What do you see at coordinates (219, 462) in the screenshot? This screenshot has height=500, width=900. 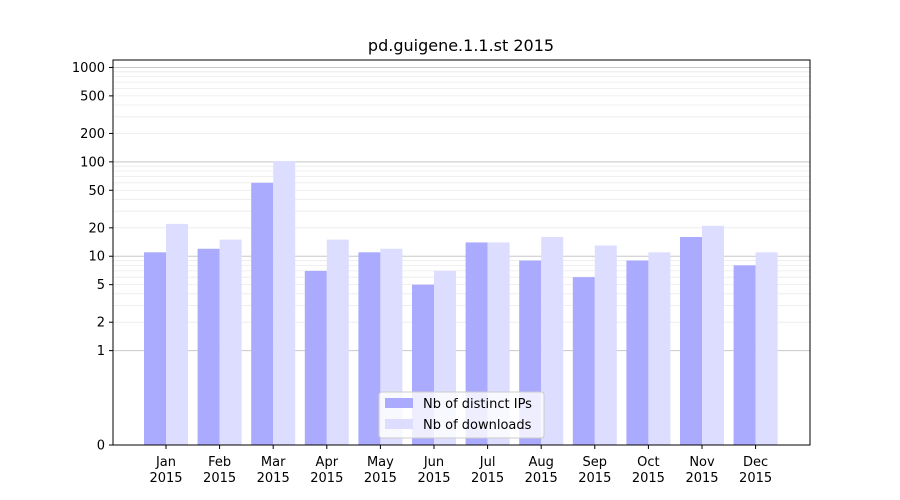 I see `x-tick-label-month: Feb` at bounding box center [219, 462].